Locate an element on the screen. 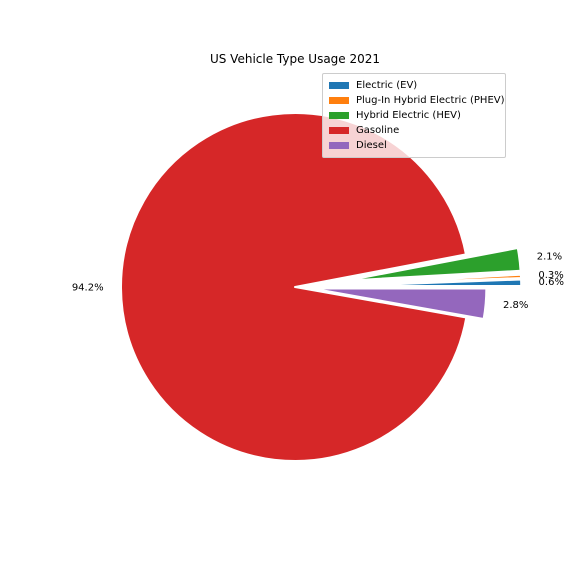 This screenshot has height=576, width=576. pie-percent-label-1: 0.3% is located at coordinates (550, 275).